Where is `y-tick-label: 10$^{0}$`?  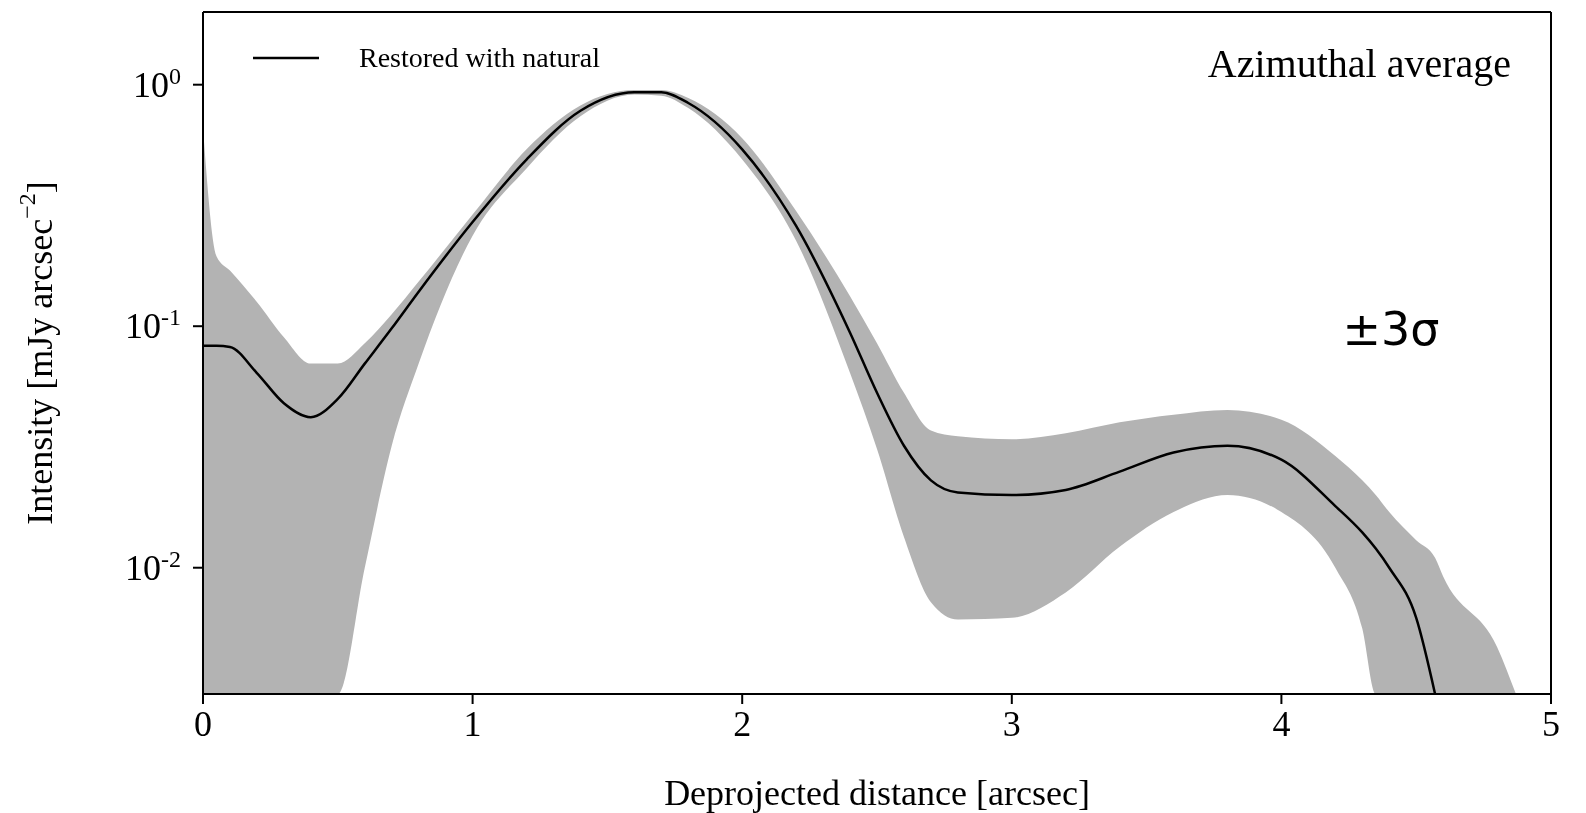
y-tick-label: 10$^{0}$ is located at coordinates (157, 83).